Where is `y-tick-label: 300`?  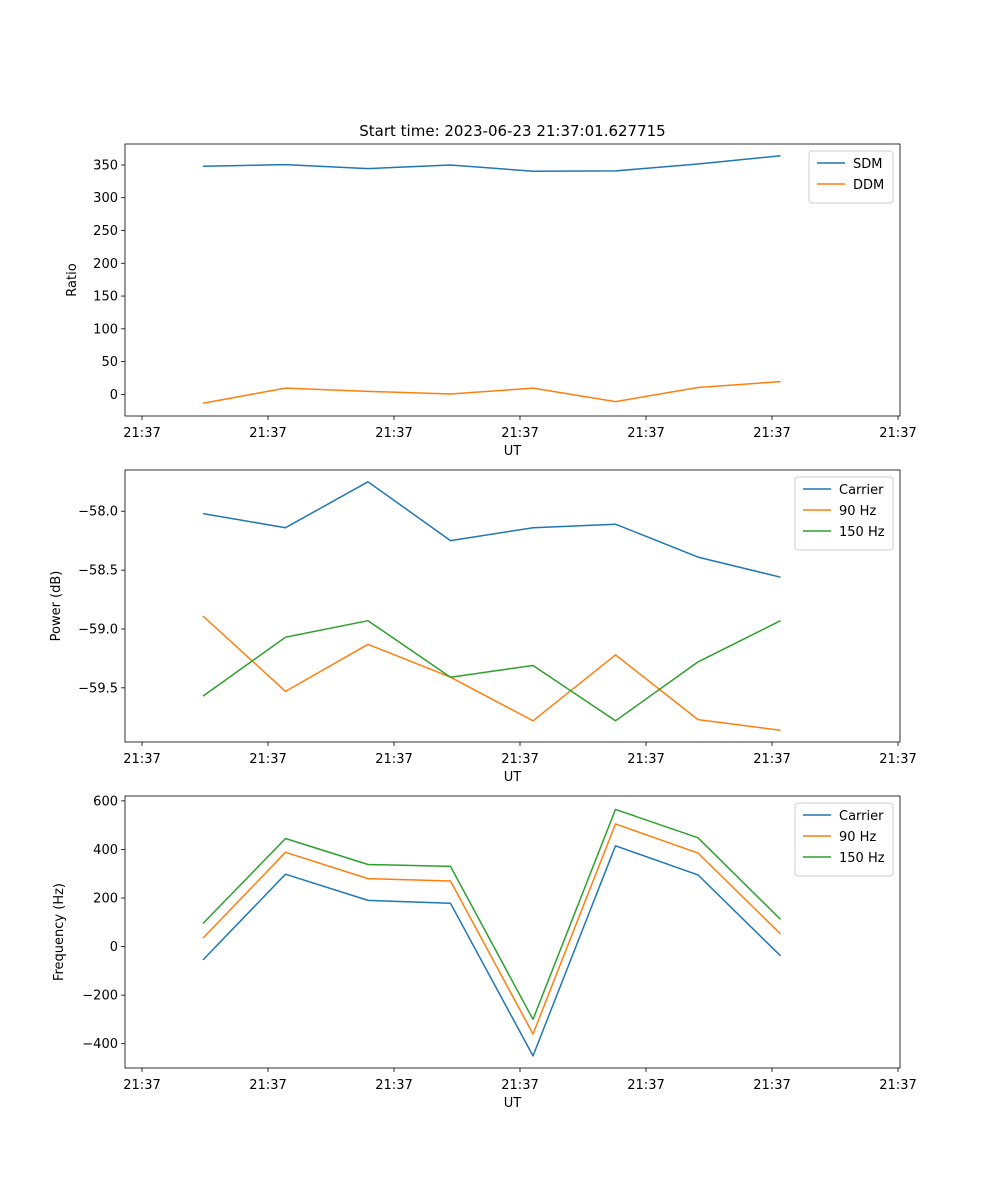 y-tick-label: 300 is located at coordinates (105, 198).